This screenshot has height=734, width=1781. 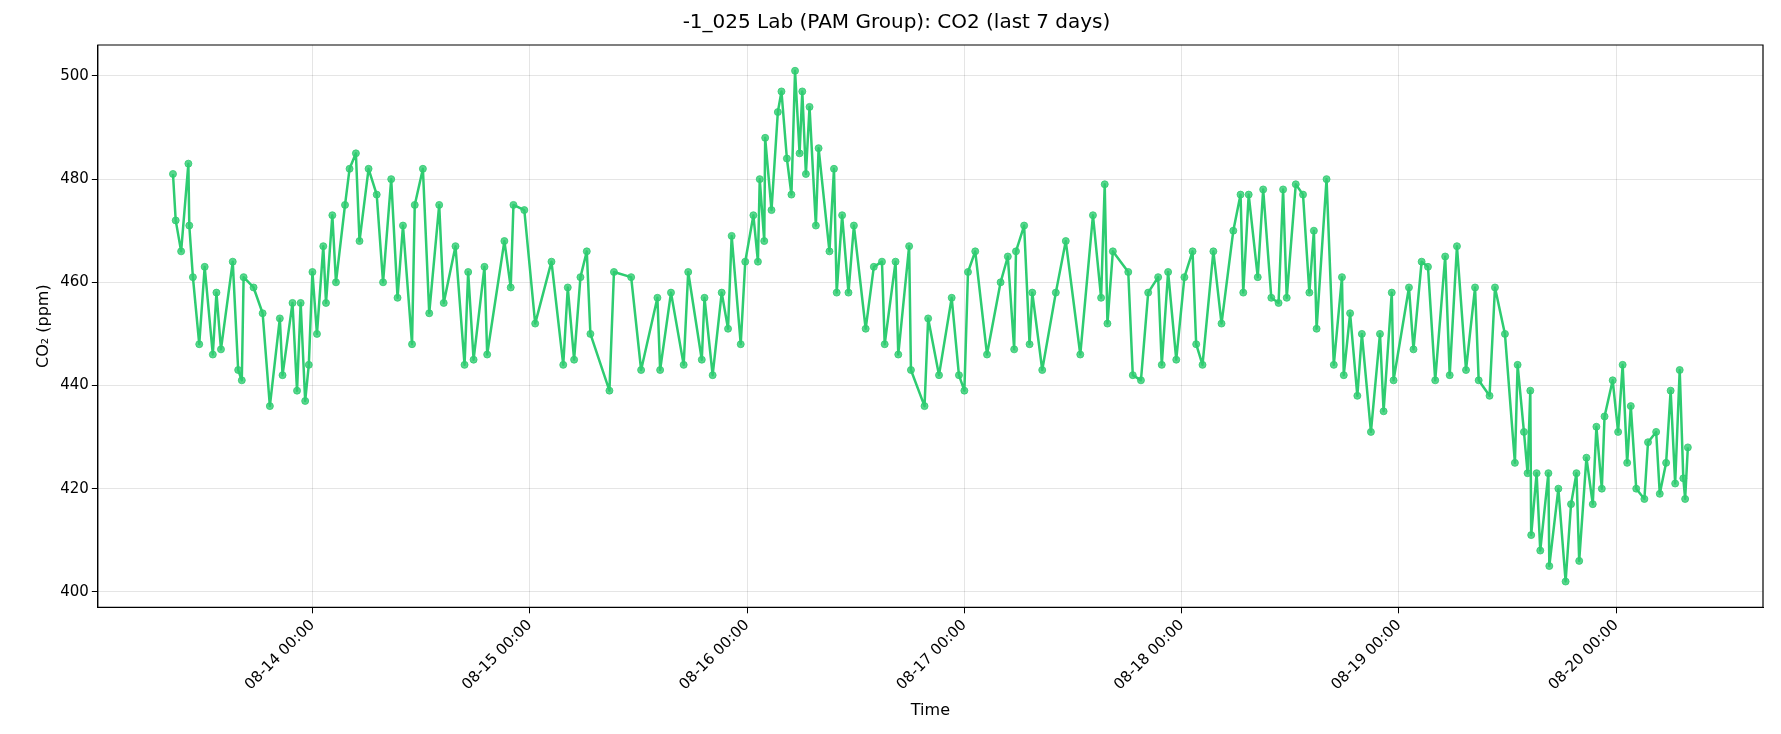 I want to click on x-axis-title: Time, so click(x=929, y=709).